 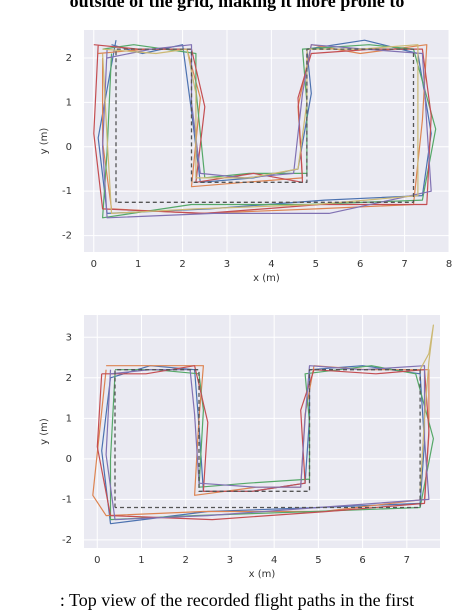 What do you see at coordinates (426, 408) in the screenshot?
I see `trajectory` at bounding box center [426, 408].